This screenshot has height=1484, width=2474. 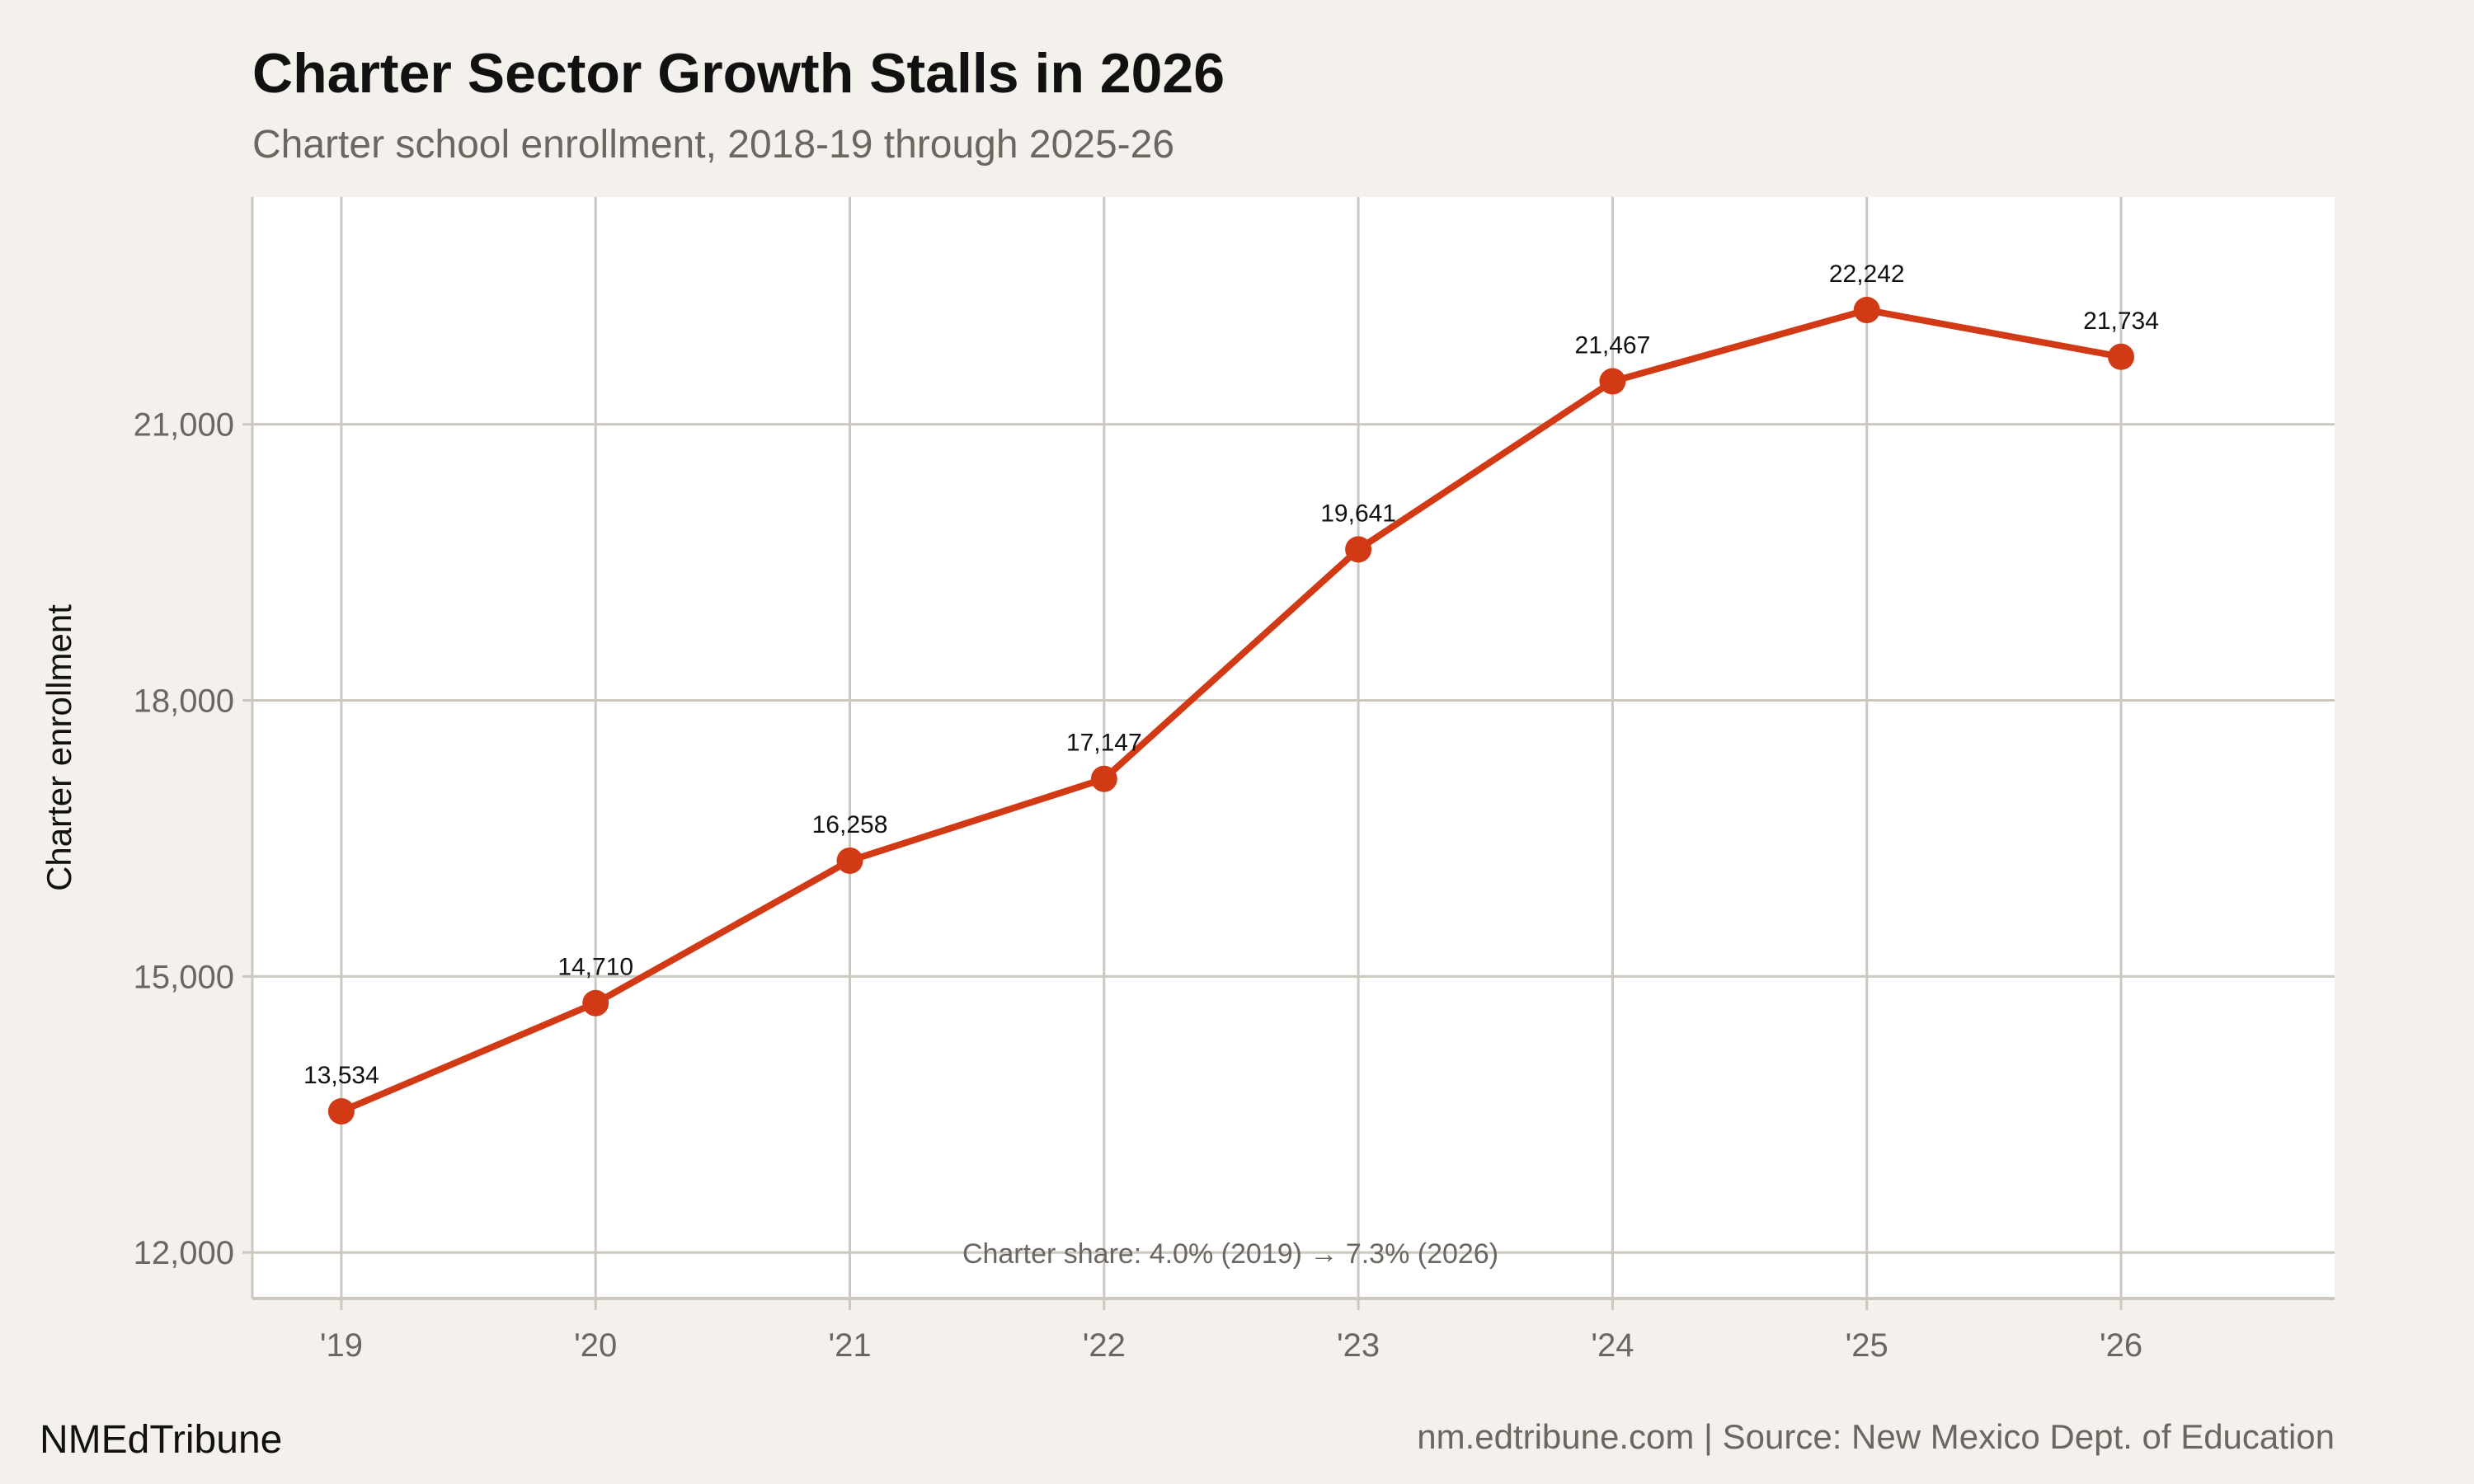 What do you see at coordinates (1867, 1345) in the screenshot?
I see `x-tick-label: '25` at bounding box center [1867, 1345].